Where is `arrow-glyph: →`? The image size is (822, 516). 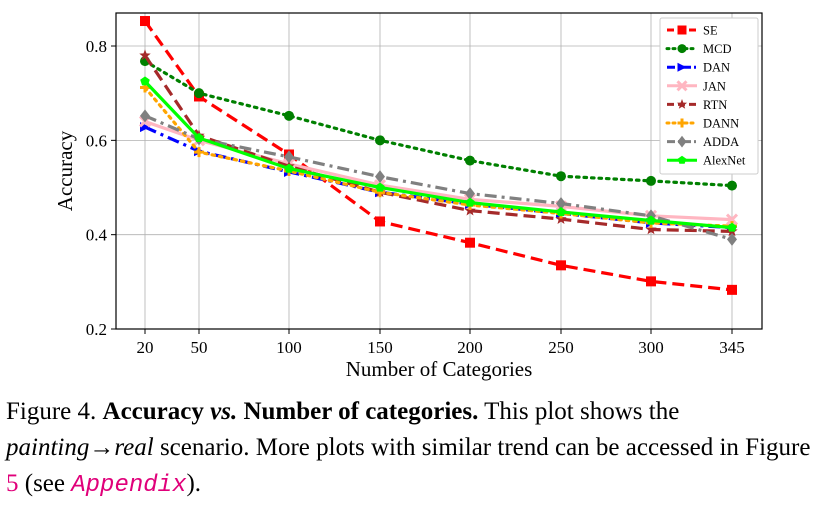
arrow-glyph: → is located at coordinates (102, 447).